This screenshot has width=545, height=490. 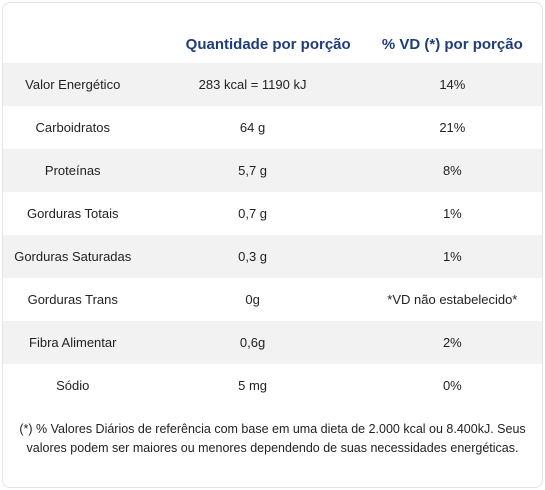 What do you see at coordinates (268, 44) in the screenshot?
I see `header-quantity: Quantidade por porção` at bounding box center [268, 44].